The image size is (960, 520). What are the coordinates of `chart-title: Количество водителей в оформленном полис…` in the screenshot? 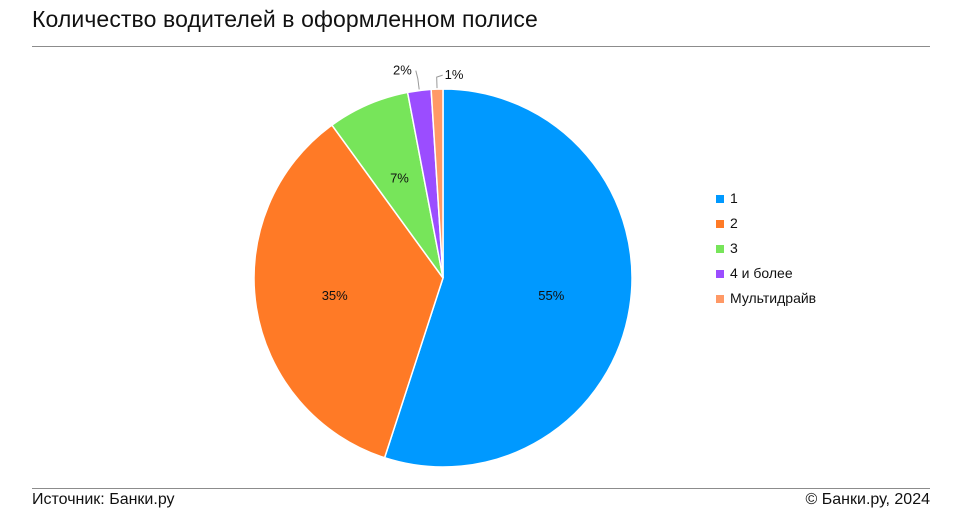 It's located at (285, 19).